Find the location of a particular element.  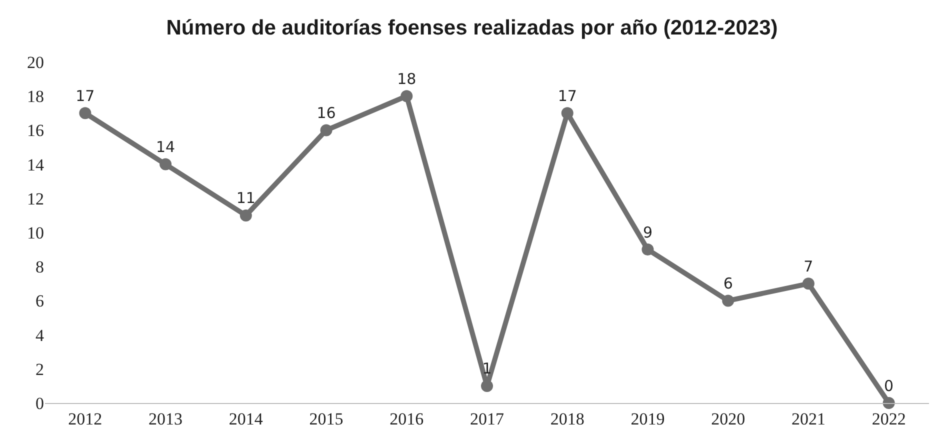

y-tick-label: 20 is located at coordinates (35, 62).